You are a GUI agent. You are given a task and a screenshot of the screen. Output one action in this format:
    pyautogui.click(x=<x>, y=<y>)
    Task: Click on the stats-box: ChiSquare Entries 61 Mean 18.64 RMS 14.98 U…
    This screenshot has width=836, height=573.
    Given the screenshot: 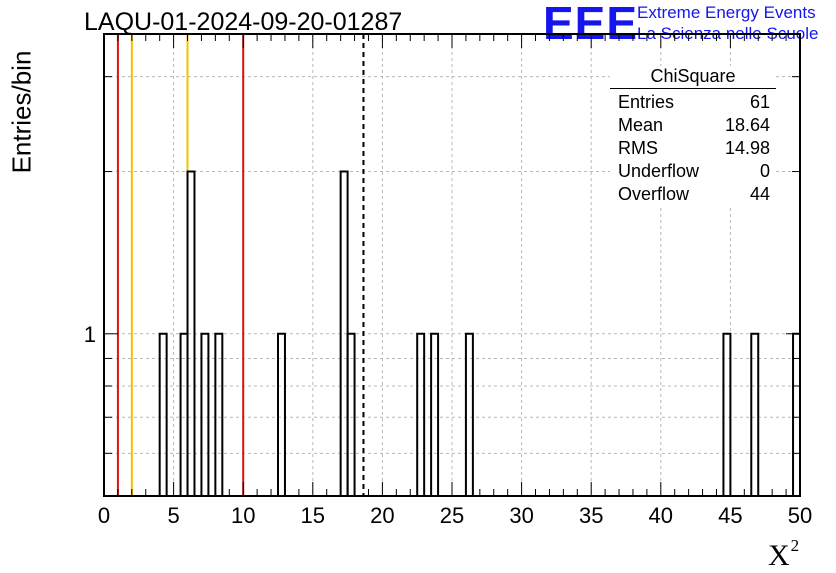 What is the action you would take?
    pyautogui.click(x=693, y=136)
    